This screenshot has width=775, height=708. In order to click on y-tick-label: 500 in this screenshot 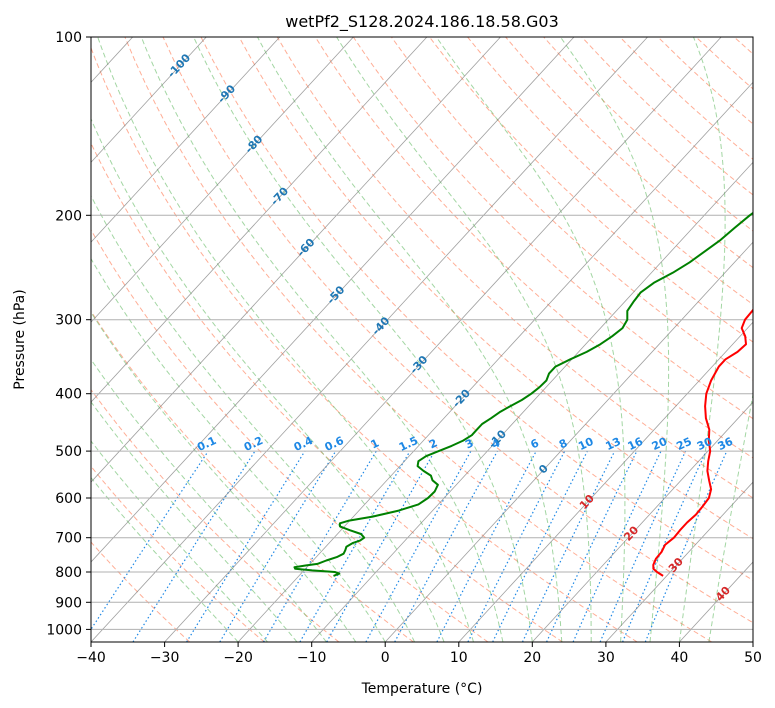, I will do `click(68, 452)`.